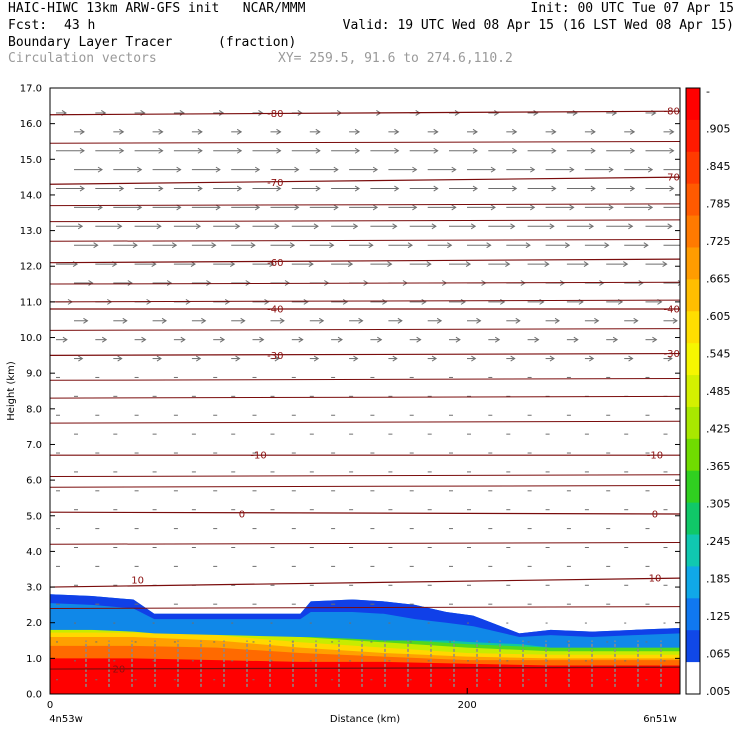  I want to click on vectors-label: Circulation vectors, so click(82, 58).